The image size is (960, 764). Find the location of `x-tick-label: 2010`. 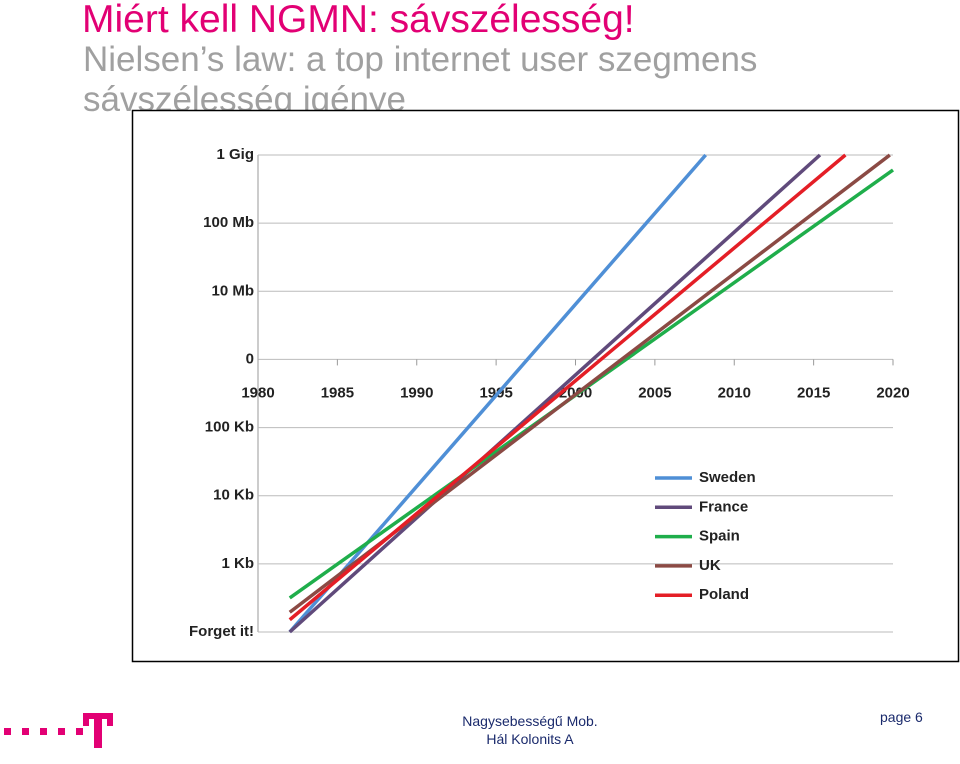

x-tick-label: 2010 is located at coordinates (734, 392).